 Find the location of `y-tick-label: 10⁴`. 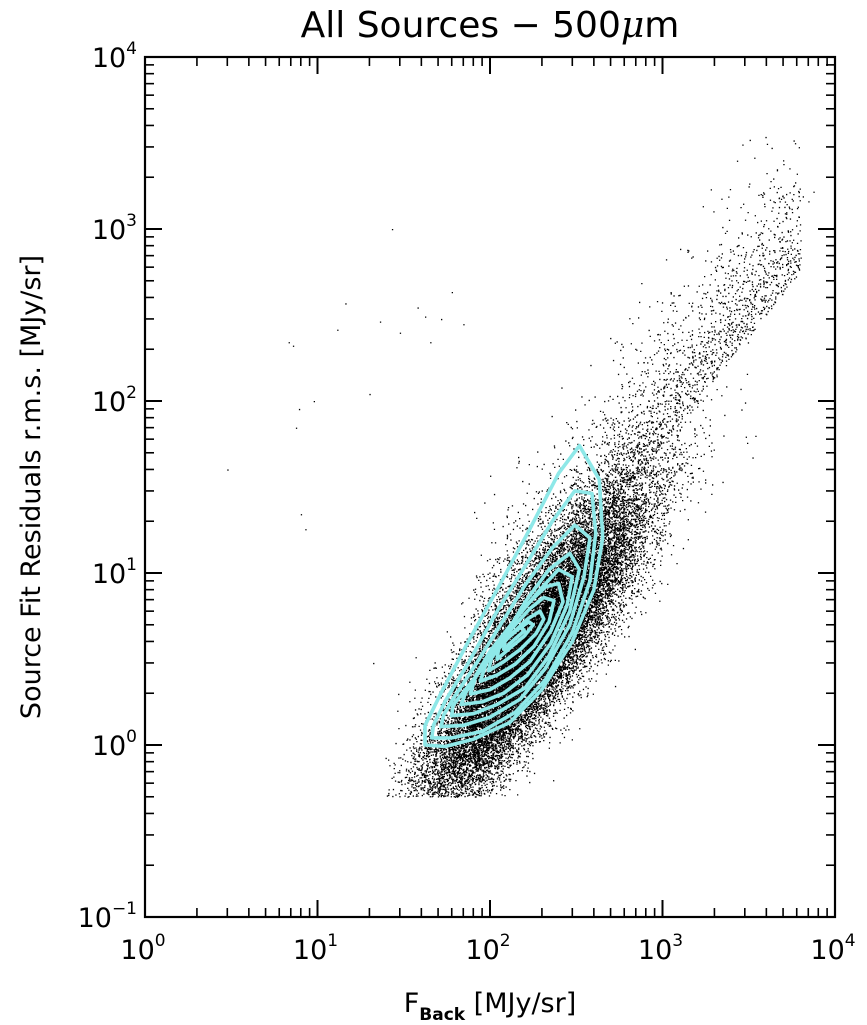

y-tick-label: 10⁴ is located at coordinates (114, 56).